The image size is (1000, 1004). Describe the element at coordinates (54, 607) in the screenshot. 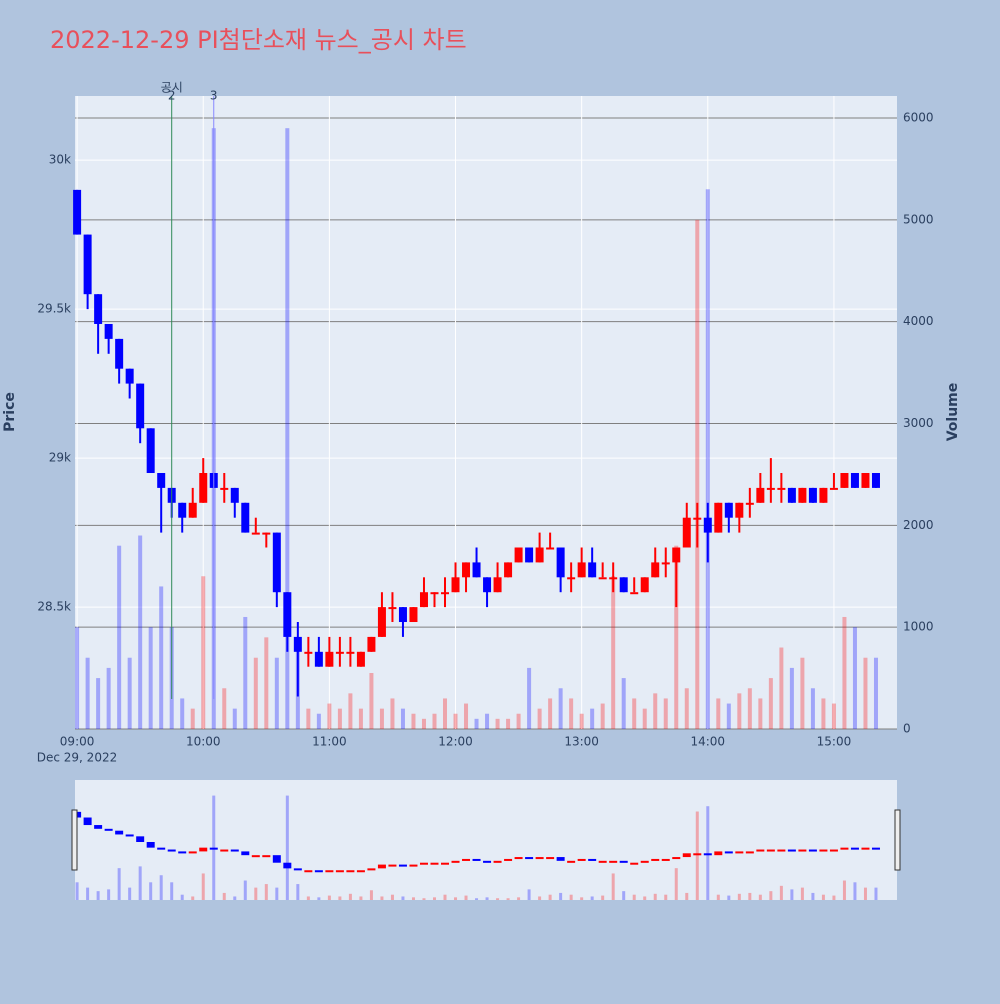

I see `y-tick-label: 28.5k` at that location.